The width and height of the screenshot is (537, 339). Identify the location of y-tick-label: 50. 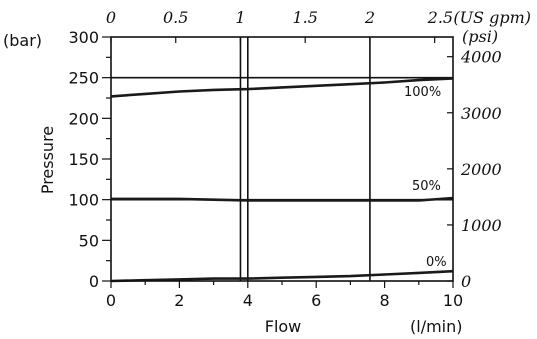
(89, 240).